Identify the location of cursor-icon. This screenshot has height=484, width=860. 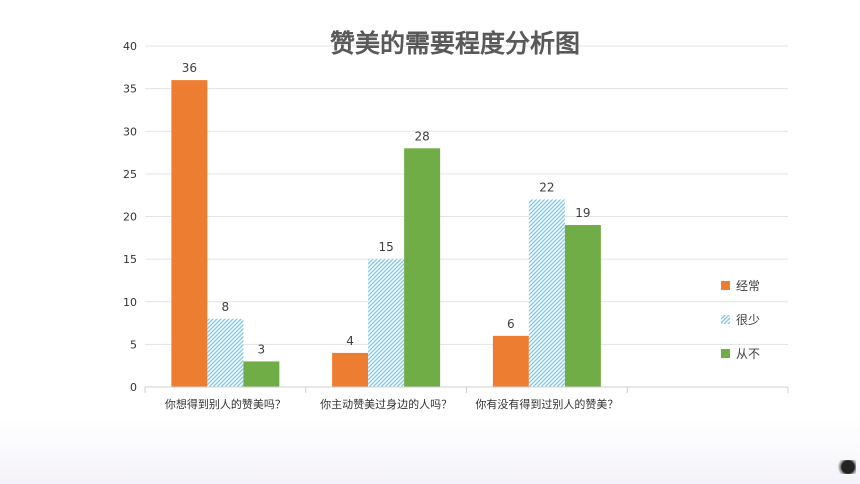
(846, 467).